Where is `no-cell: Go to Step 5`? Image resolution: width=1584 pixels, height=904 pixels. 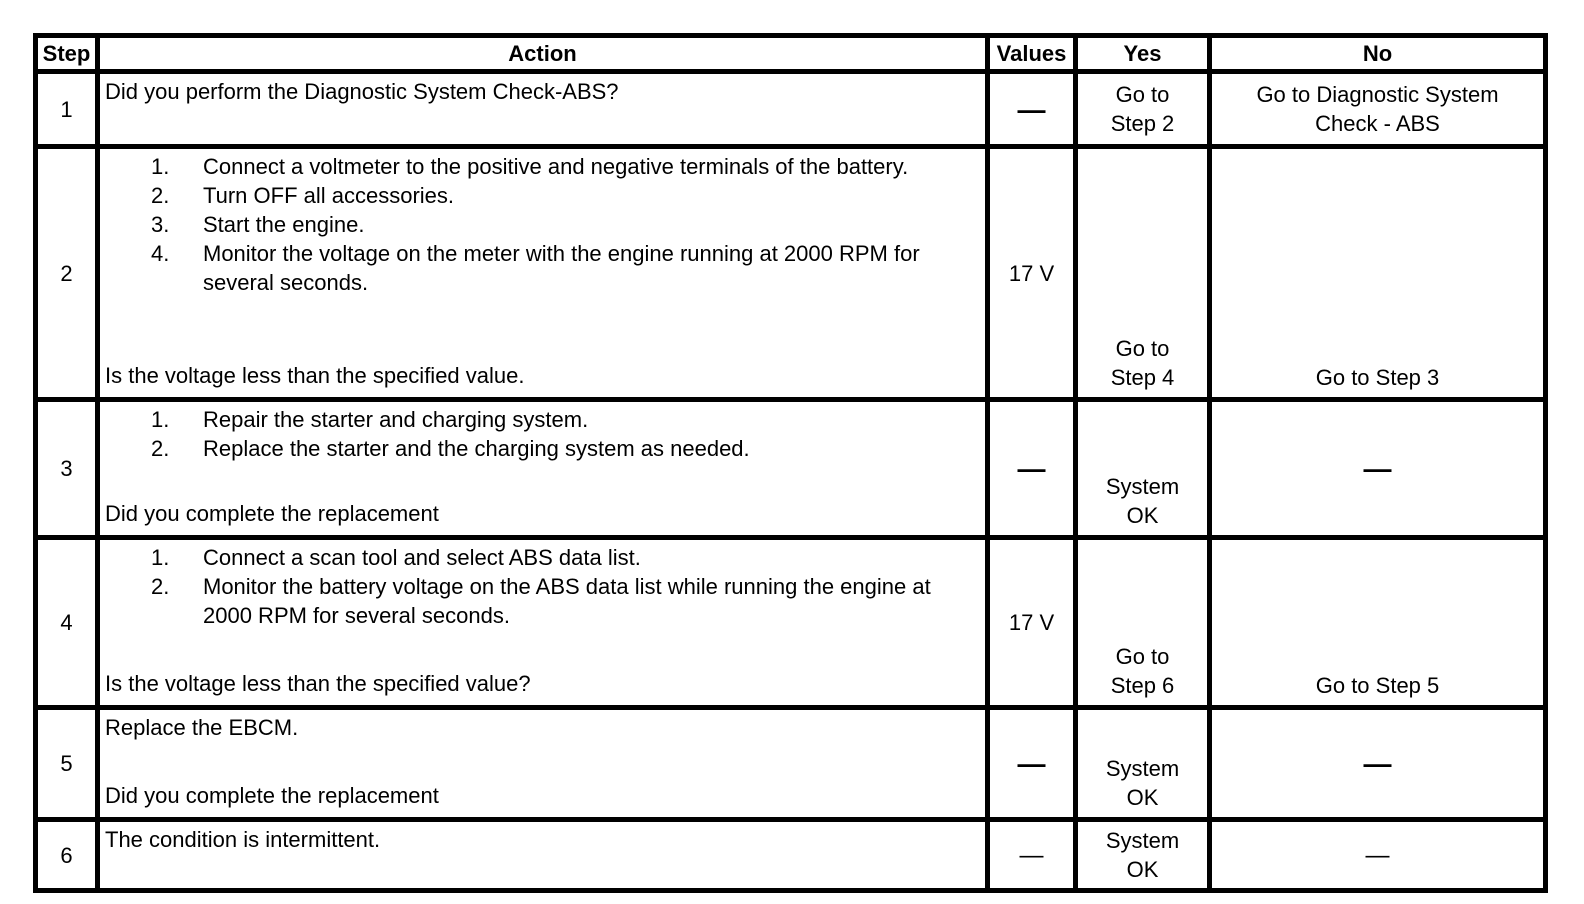
no-cell: Go to Step 5 is located at coordinates (1377, 622).